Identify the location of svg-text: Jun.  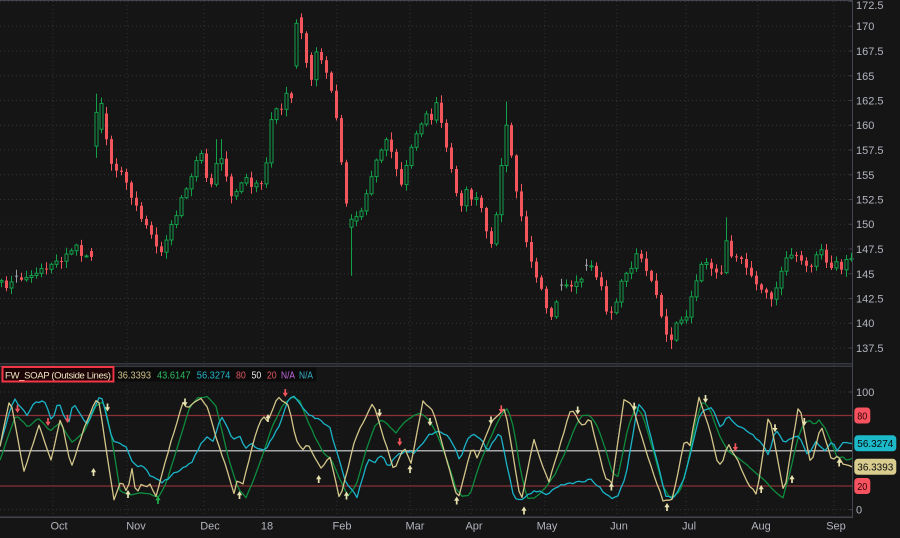
(619, 527).